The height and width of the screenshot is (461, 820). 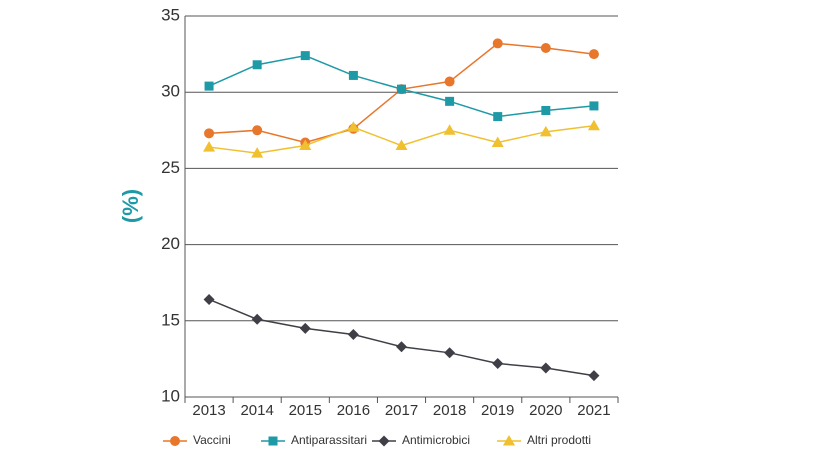 I want to click on x-tick-label: 2014, so click(x=256, y=410).